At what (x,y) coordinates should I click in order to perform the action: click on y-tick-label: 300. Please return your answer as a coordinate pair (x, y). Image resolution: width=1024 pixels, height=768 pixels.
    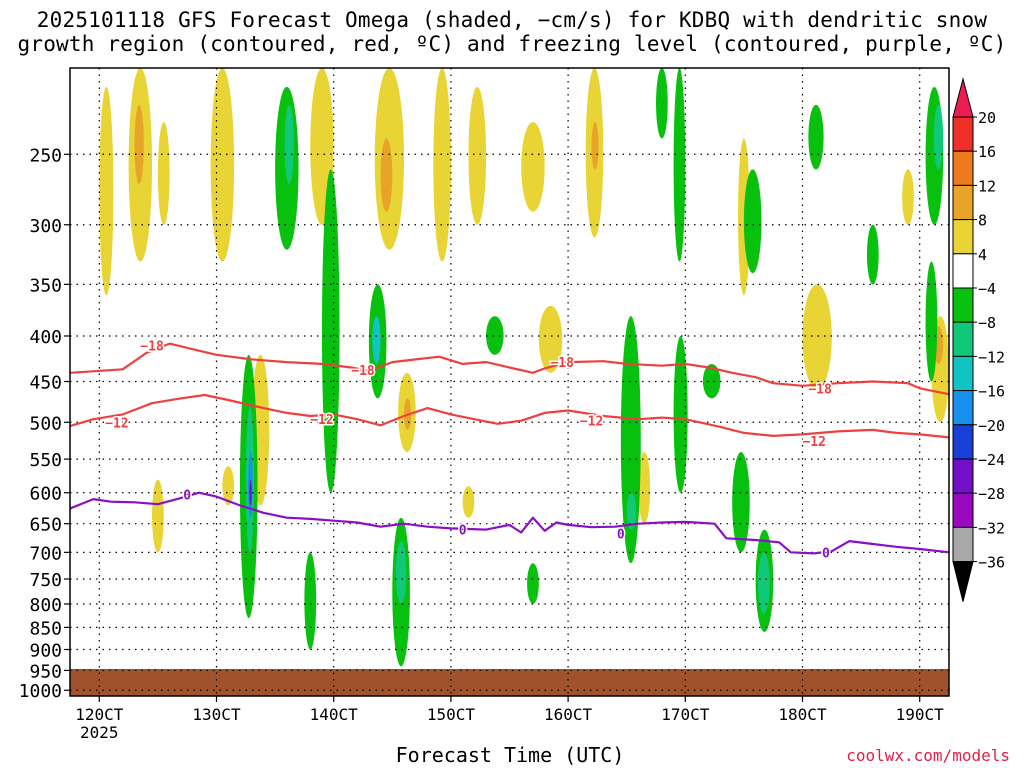
    Looking at the image, I should click on (45, 226).